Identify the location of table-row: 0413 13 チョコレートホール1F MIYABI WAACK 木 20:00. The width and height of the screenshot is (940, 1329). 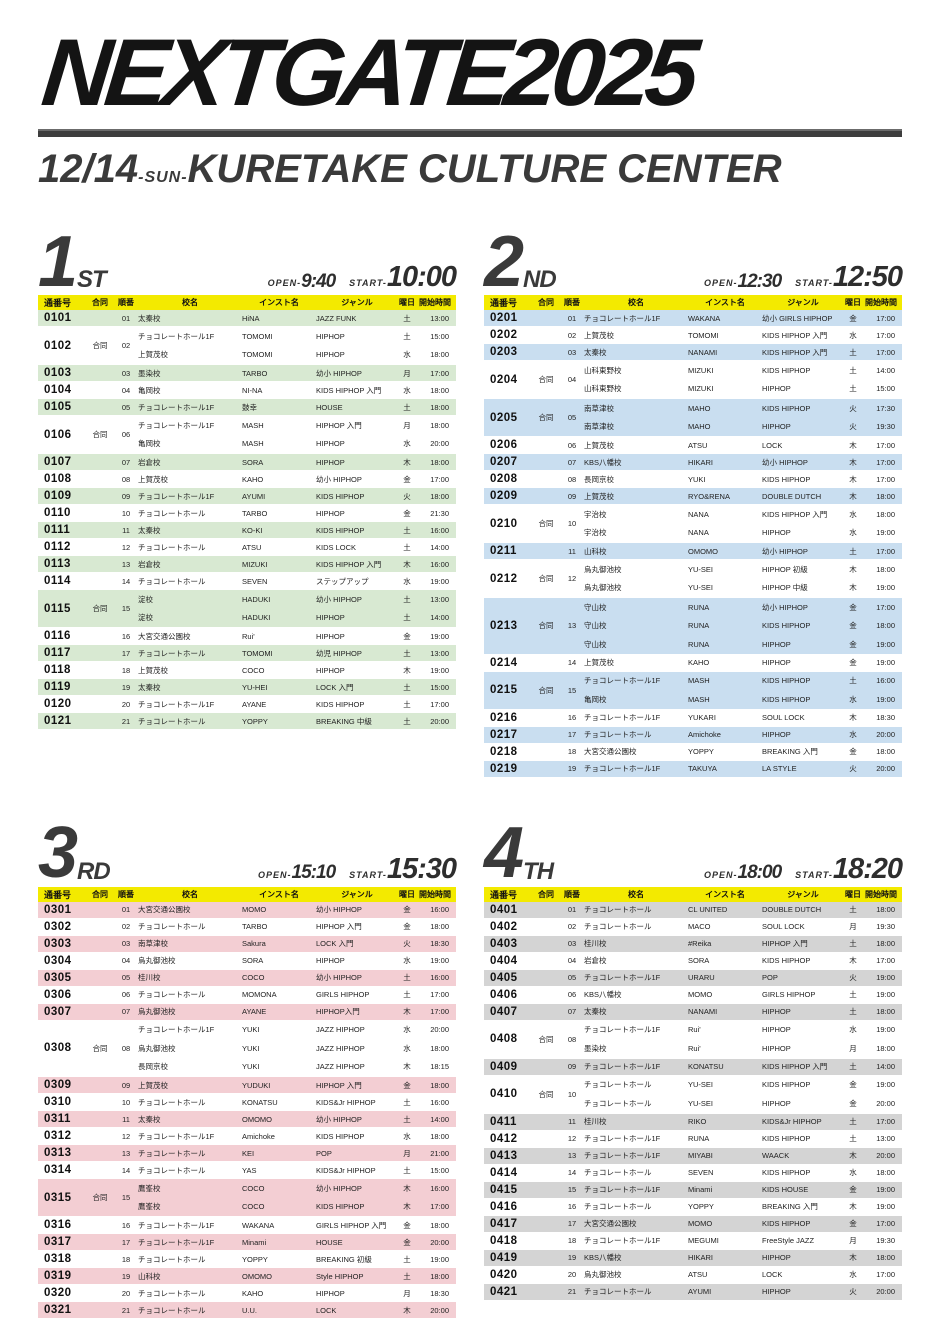
(693, 1156).